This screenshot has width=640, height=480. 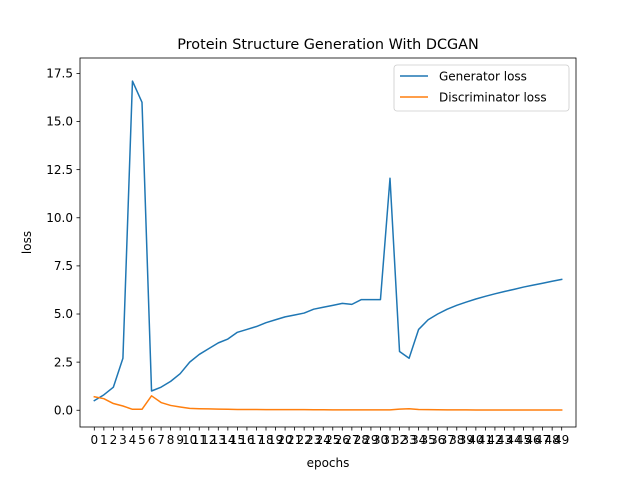 I want to click on x-tick-label: 31, so click(x=389, y=440).